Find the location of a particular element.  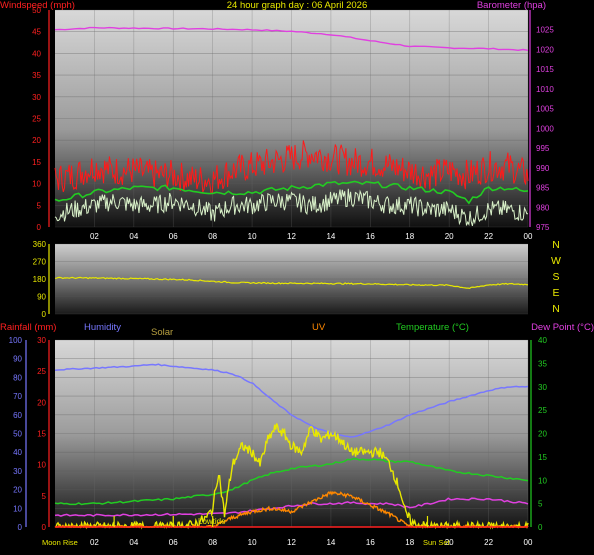

humidity-tick-label: 40 is located at coordinates (17, 452).